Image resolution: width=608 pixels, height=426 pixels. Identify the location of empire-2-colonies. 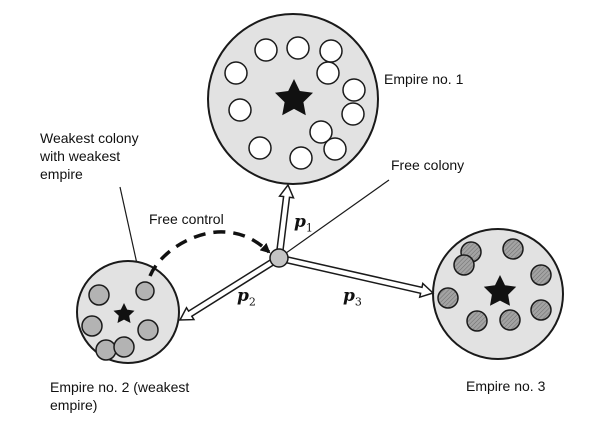
(120, 321).